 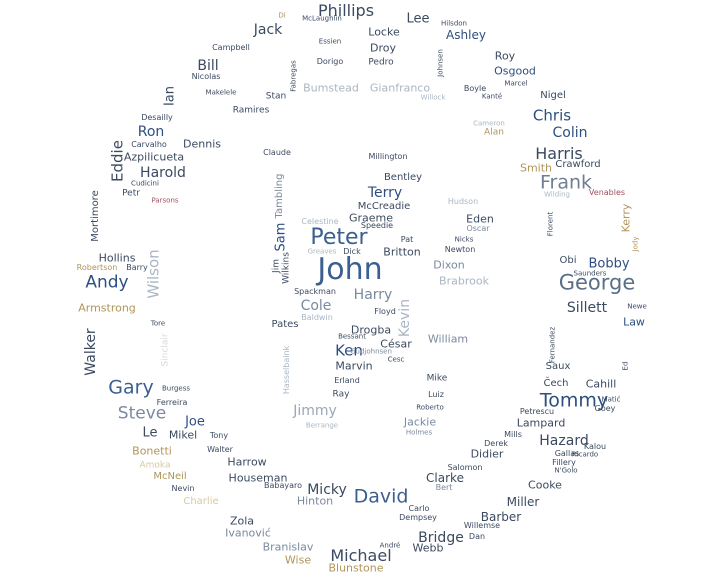 What do you see at coordinates (403, 177) in the screenshot?
I see `word-bentley: Bentley` at bounding box center [403, 177].